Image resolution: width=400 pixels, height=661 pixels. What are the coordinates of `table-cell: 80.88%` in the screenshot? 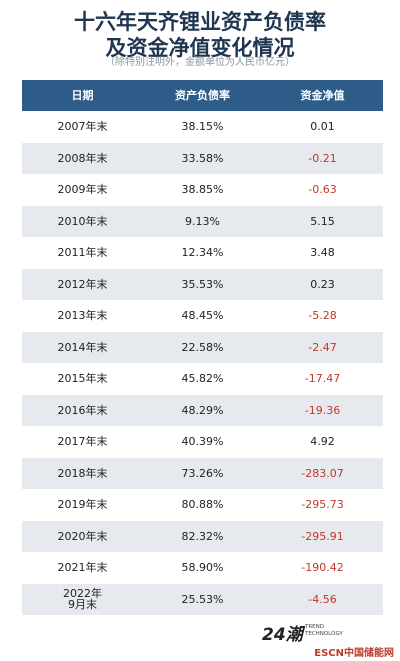 It's located at (202, 505).